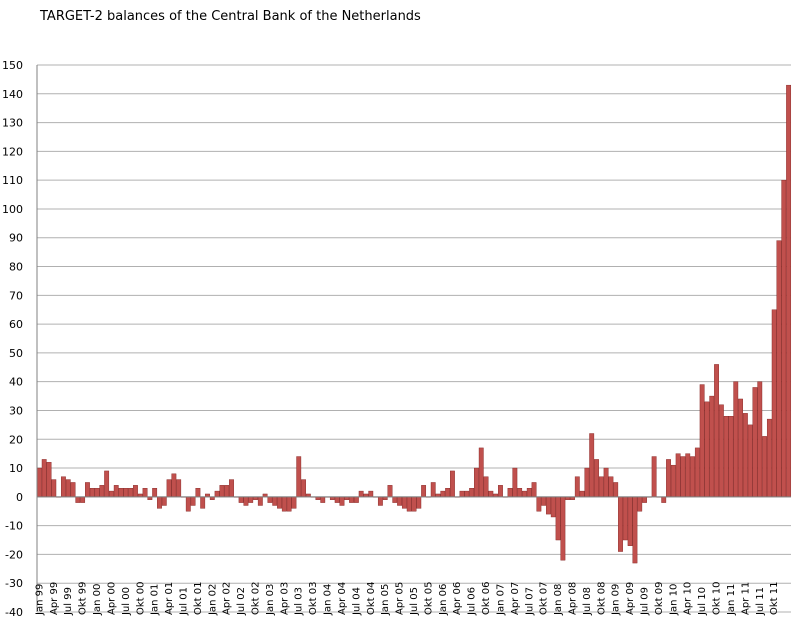 This screenshot has height=621, width=797. What do you see at coordinates (443, 600) in the screenshot?
I see `x-tick-label: Jan 06` at bounding box center [443, 600].